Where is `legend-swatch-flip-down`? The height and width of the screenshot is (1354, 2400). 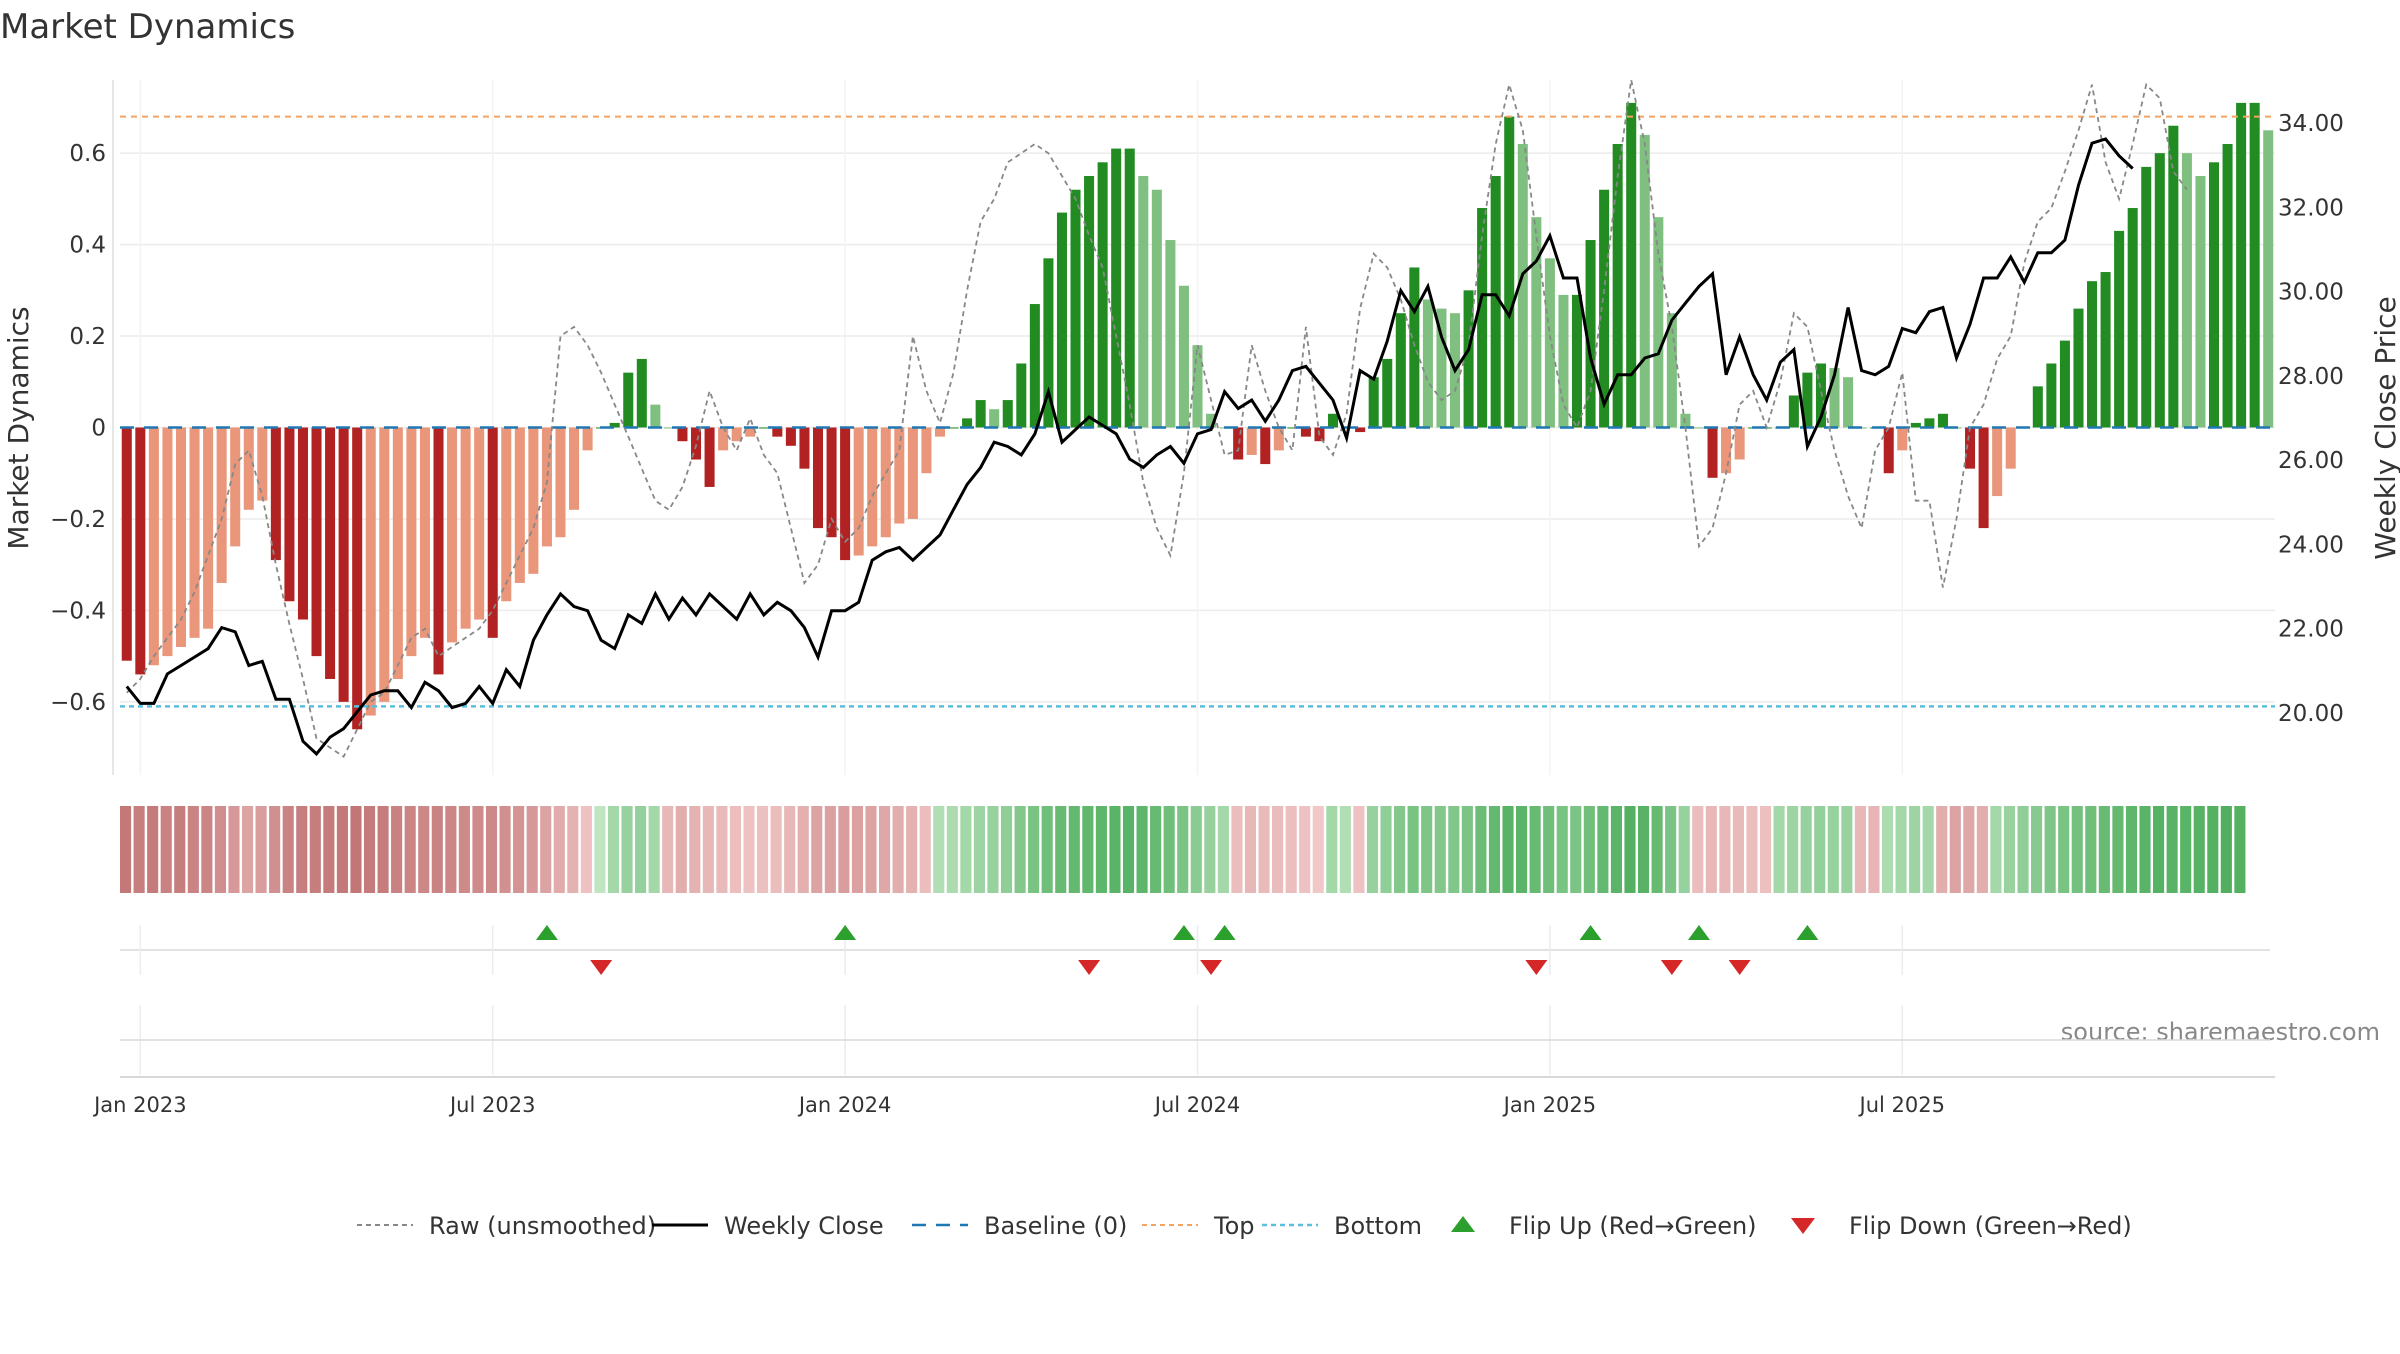 legend-swatch-flip-down is located at coordinates (1803, 1226).